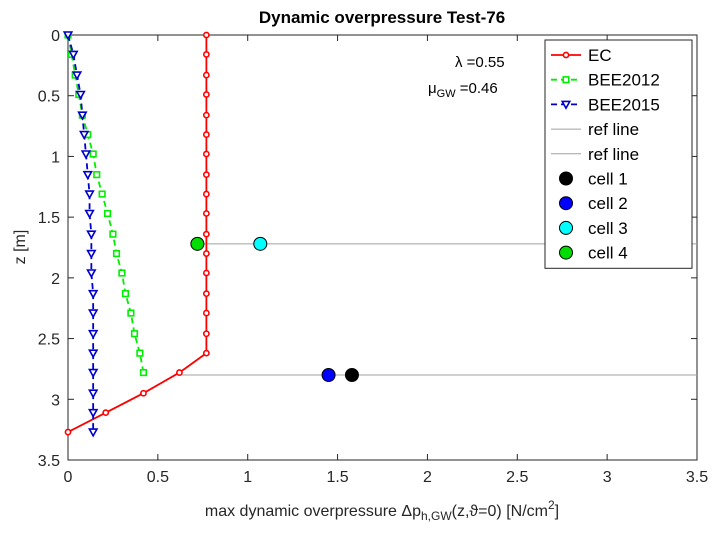 This screenshot has height=533, width=713. Describe the element at coordinates (624, 104) in the screenshot. I see `legend-label: BEE2015` at that location.